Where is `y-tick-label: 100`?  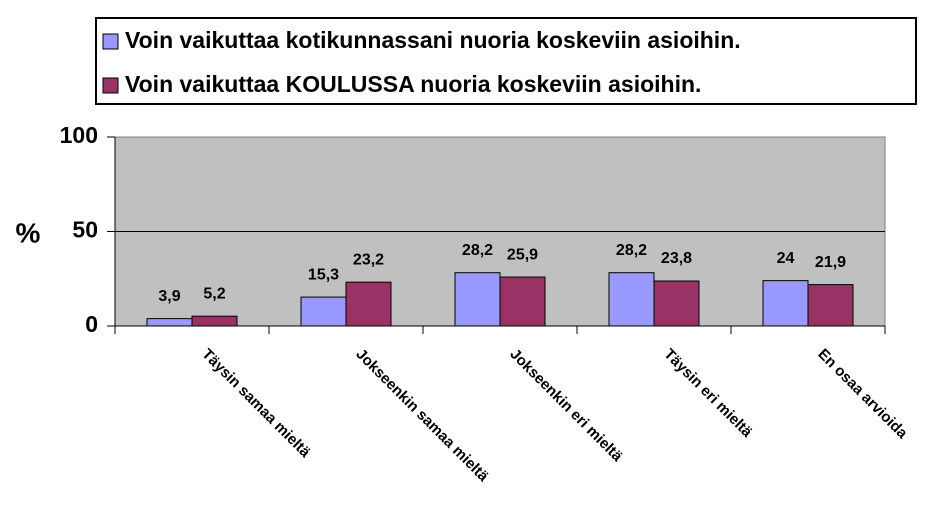 y-tick-label: 100 is located at coordinates (79, 135).